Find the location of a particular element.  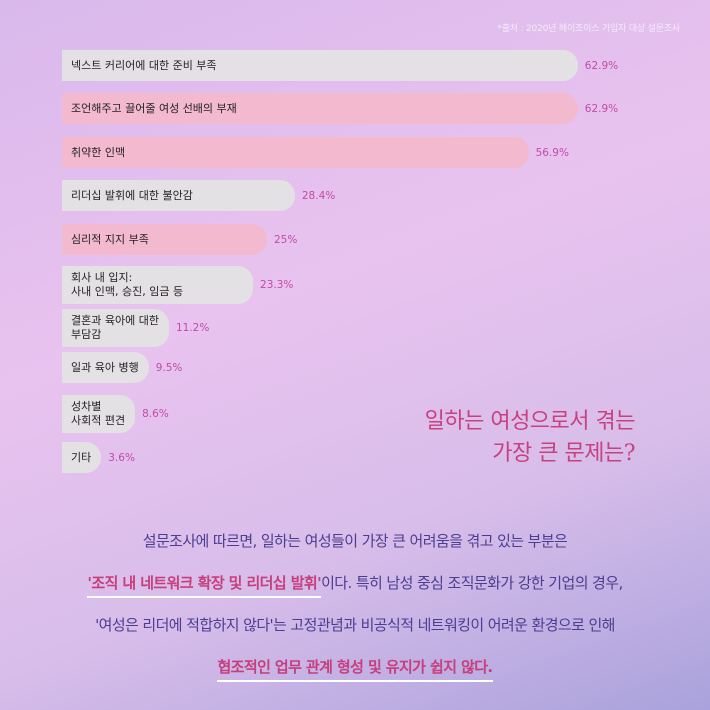

bar-row: 심리적 지지 부족 25% is located at coordinates (179, 239).